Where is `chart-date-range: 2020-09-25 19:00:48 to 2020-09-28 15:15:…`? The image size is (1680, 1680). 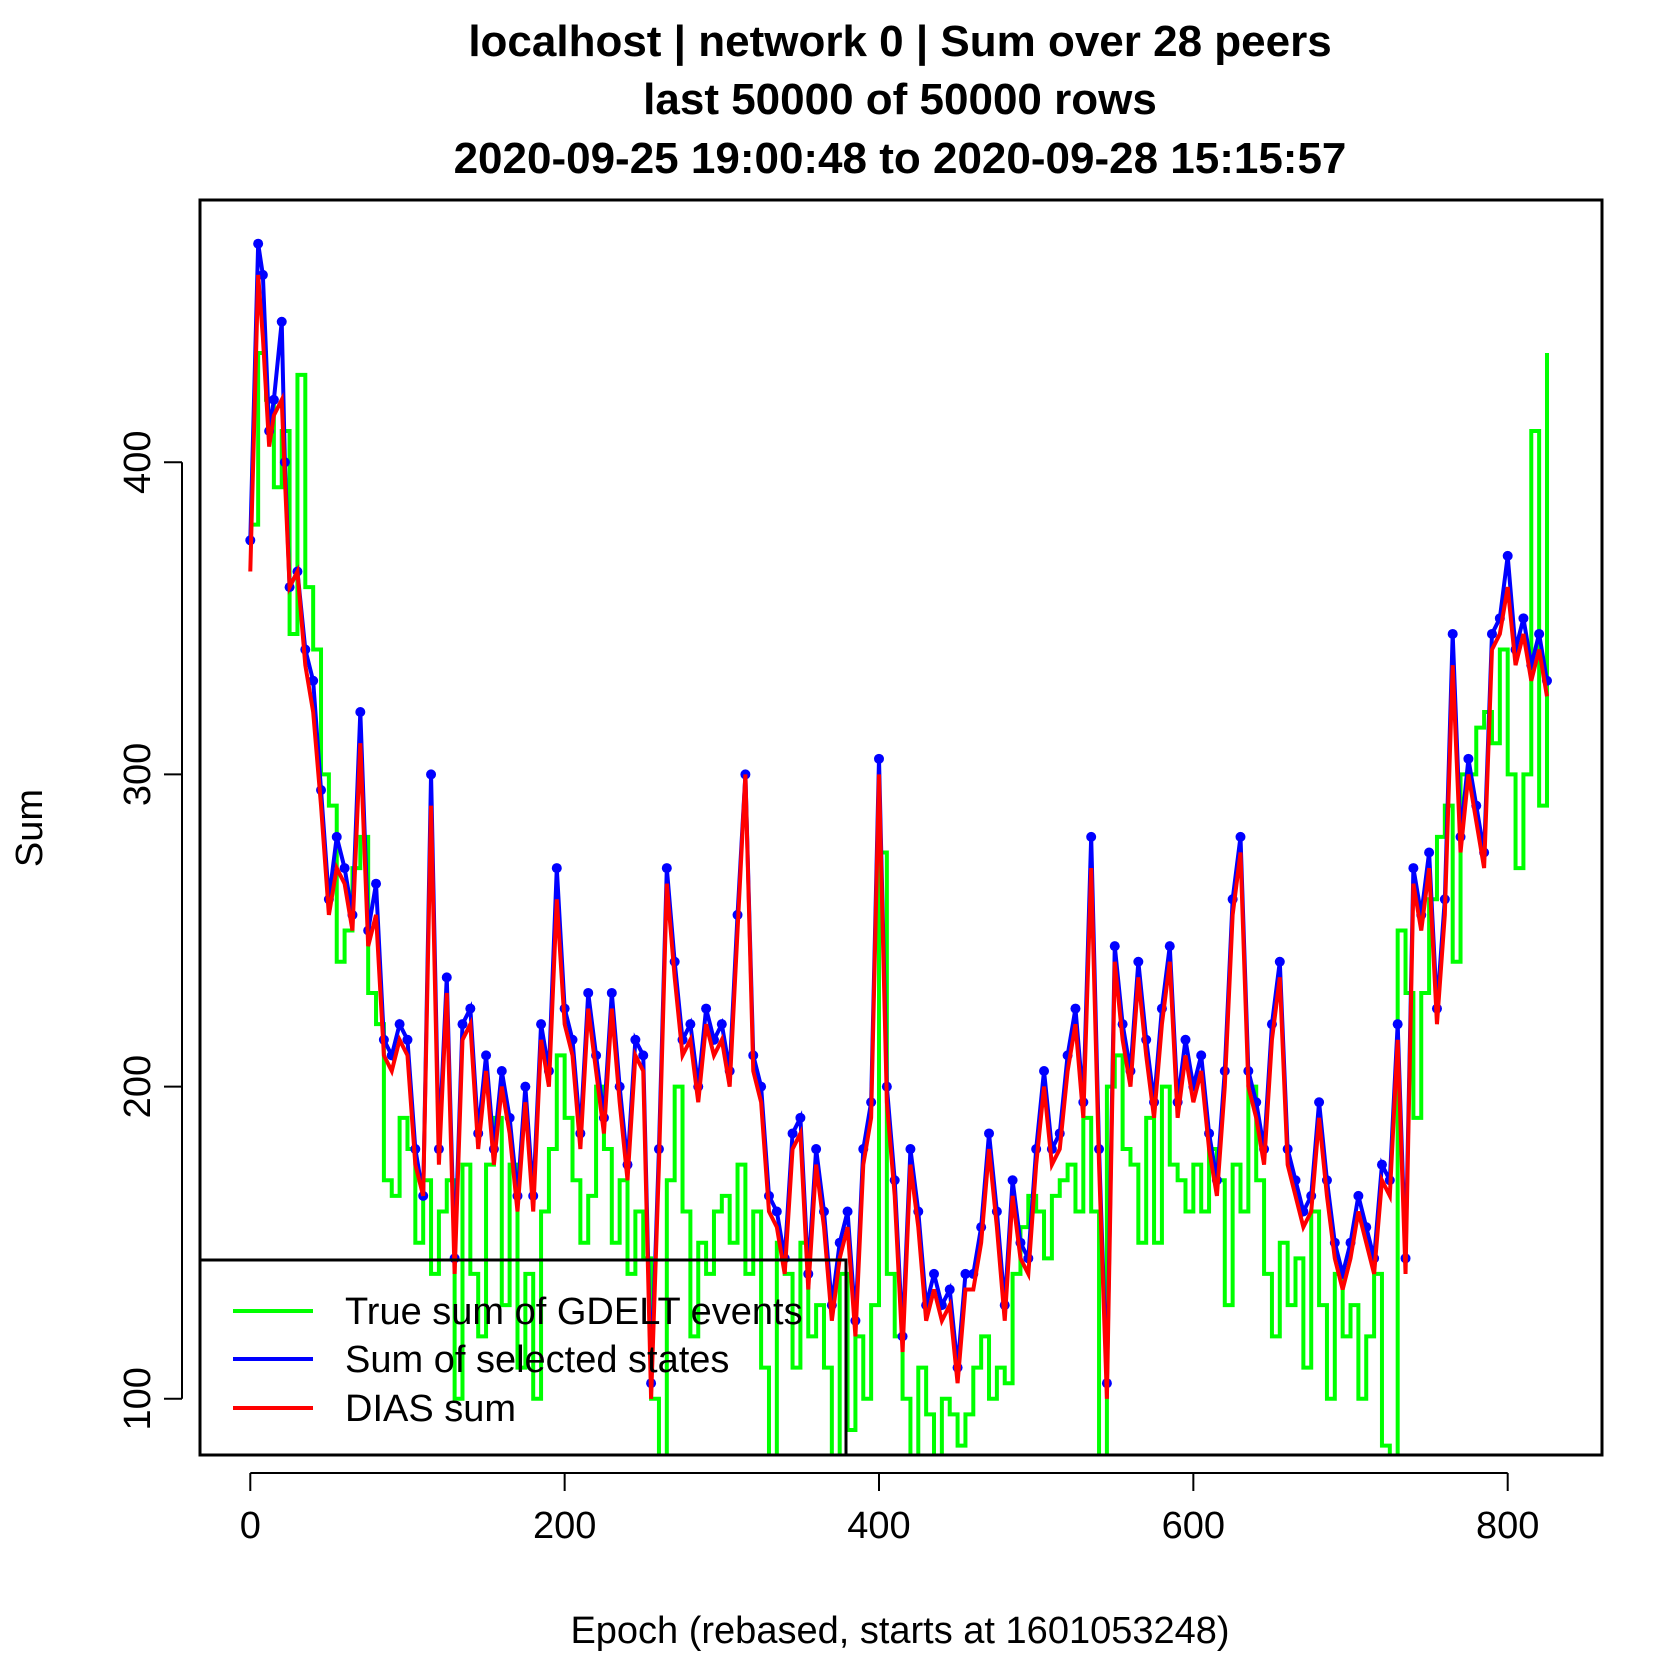
chart-date-range: 2020-09-25 19:00:48 to 2020-09-28 15:15:… is located at coordinates (900, 158).